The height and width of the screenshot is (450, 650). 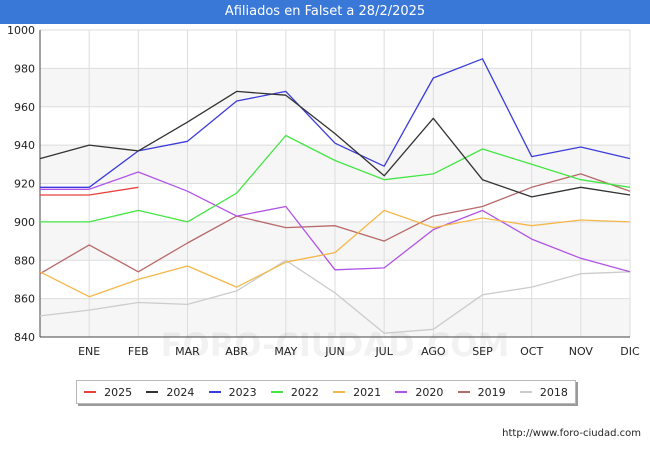 I want to click on x-tick-label: JUN, so click(x=334, y=351).